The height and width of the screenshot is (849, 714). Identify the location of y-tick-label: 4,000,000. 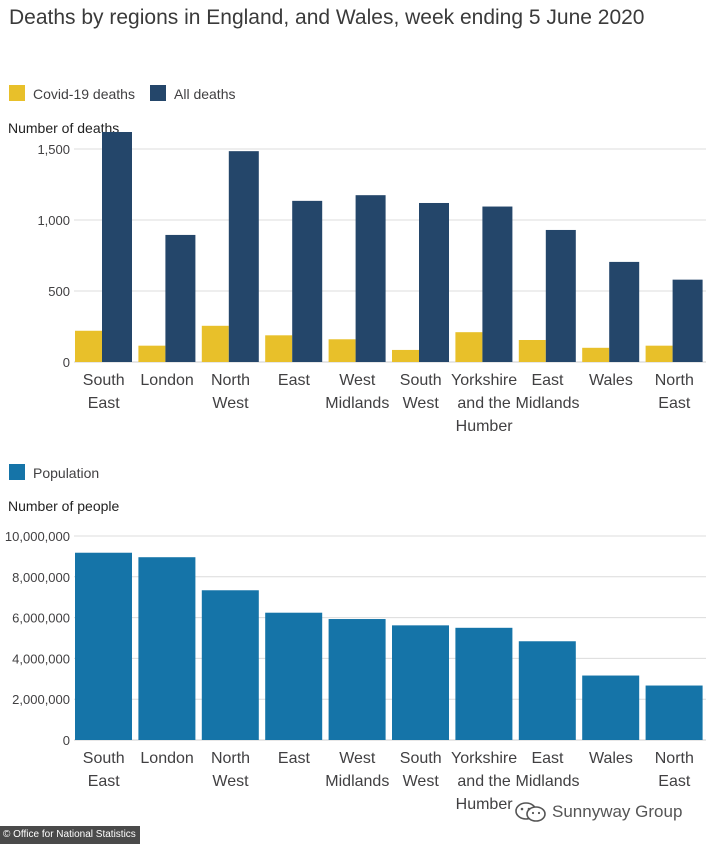
(41, 658).